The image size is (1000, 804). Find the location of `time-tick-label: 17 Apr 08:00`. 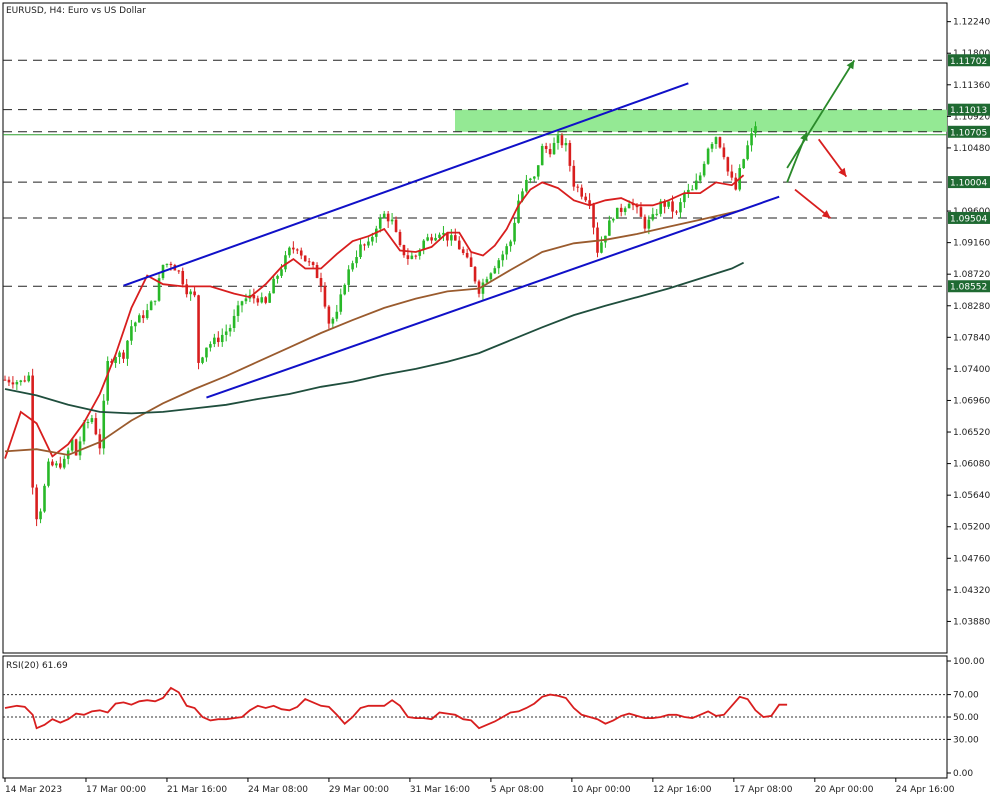

time-tick-label: 17 Apr 08:00 is located at coordinates (763, 790).